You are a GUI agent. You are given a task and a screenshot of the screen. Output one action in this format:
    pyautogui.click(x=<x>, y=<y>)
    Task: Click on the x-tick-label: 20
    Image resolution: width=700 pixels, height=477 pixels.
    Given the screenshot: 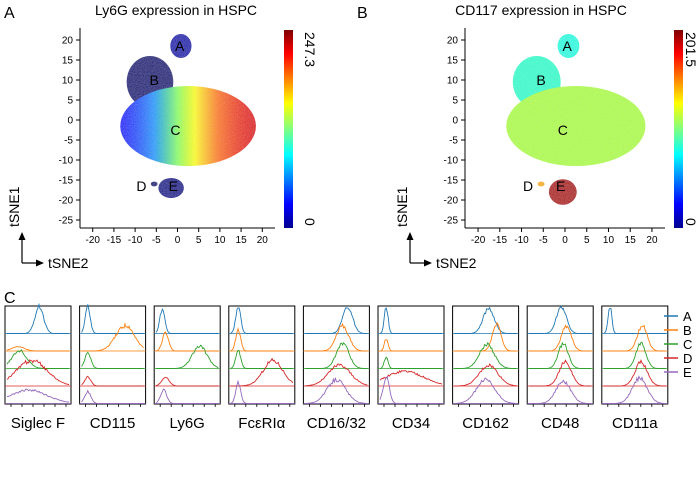 What is the action you would take?
    pyautogui.click(x=652, y=240)
    